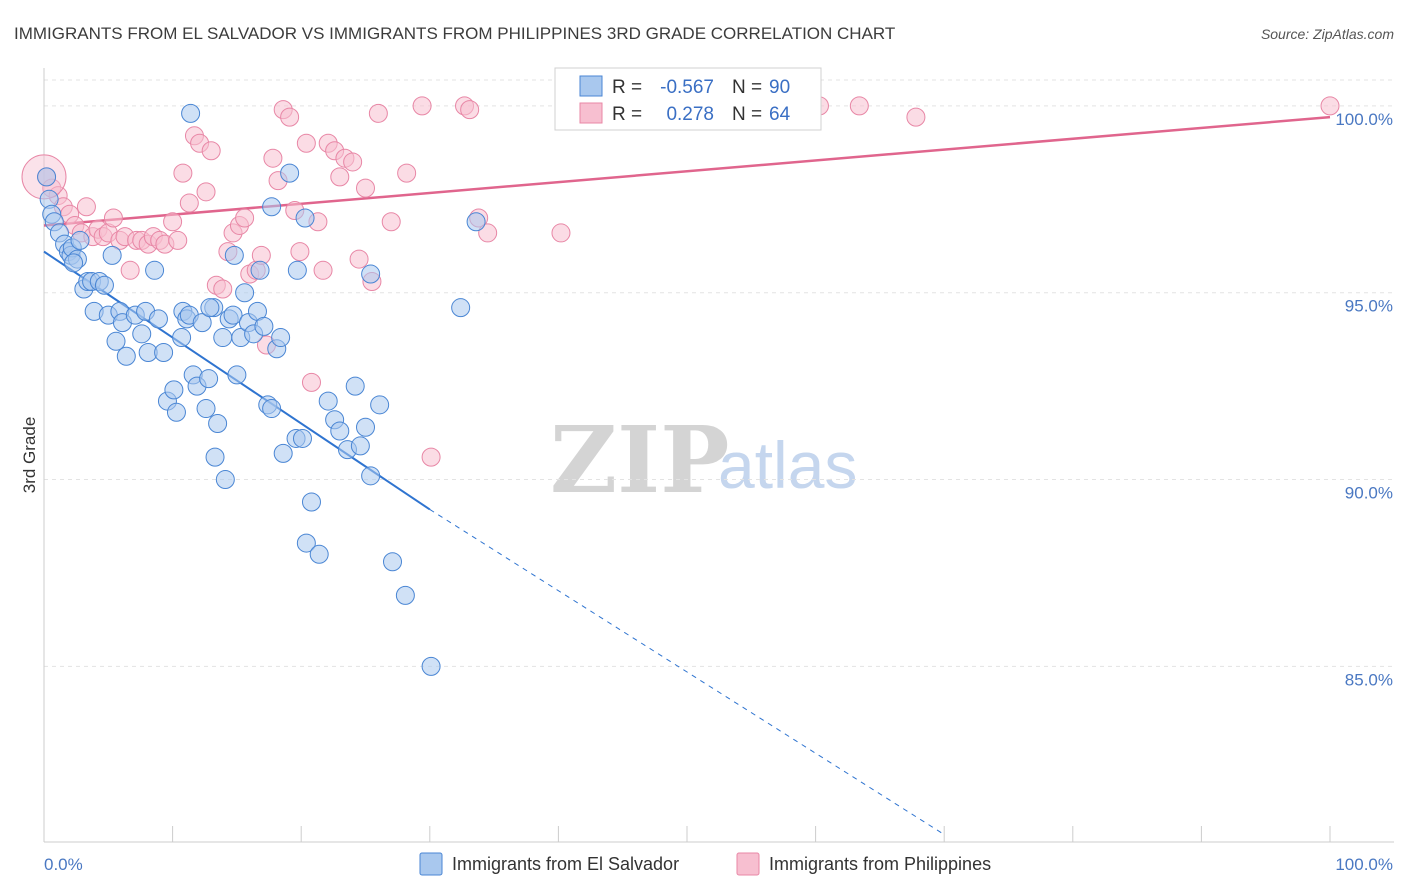 Image resolution: width=1406 pixels, height=892 pixels. What do you see at coordinates (1369, 493) in the screenshot?
I see `y-tick-label: 90.0%` at bounding box center [1369, 493].